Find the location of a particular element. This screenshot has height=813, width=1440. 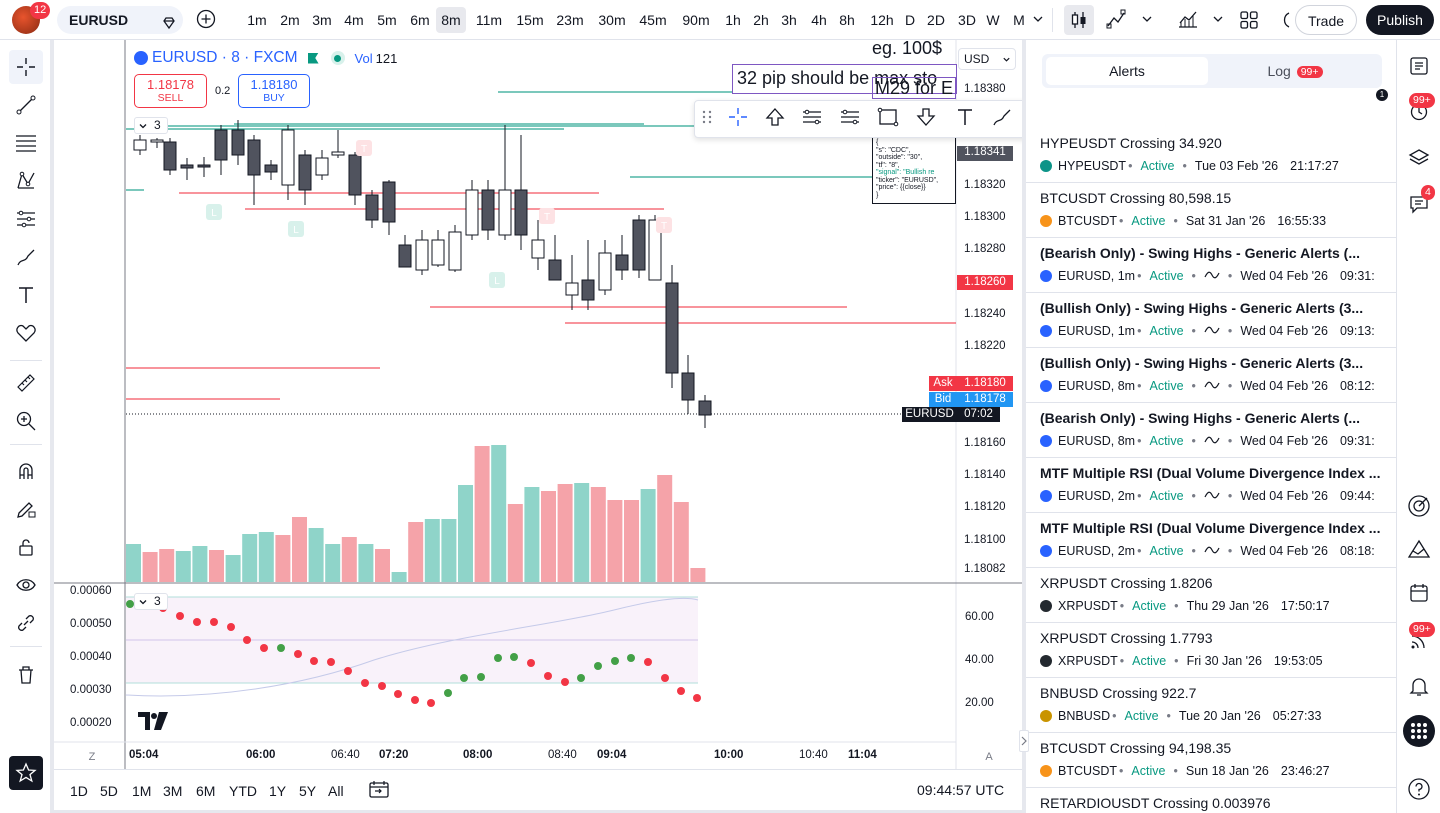

timeframe-2D: 2D is located at coordinates (936, 20).